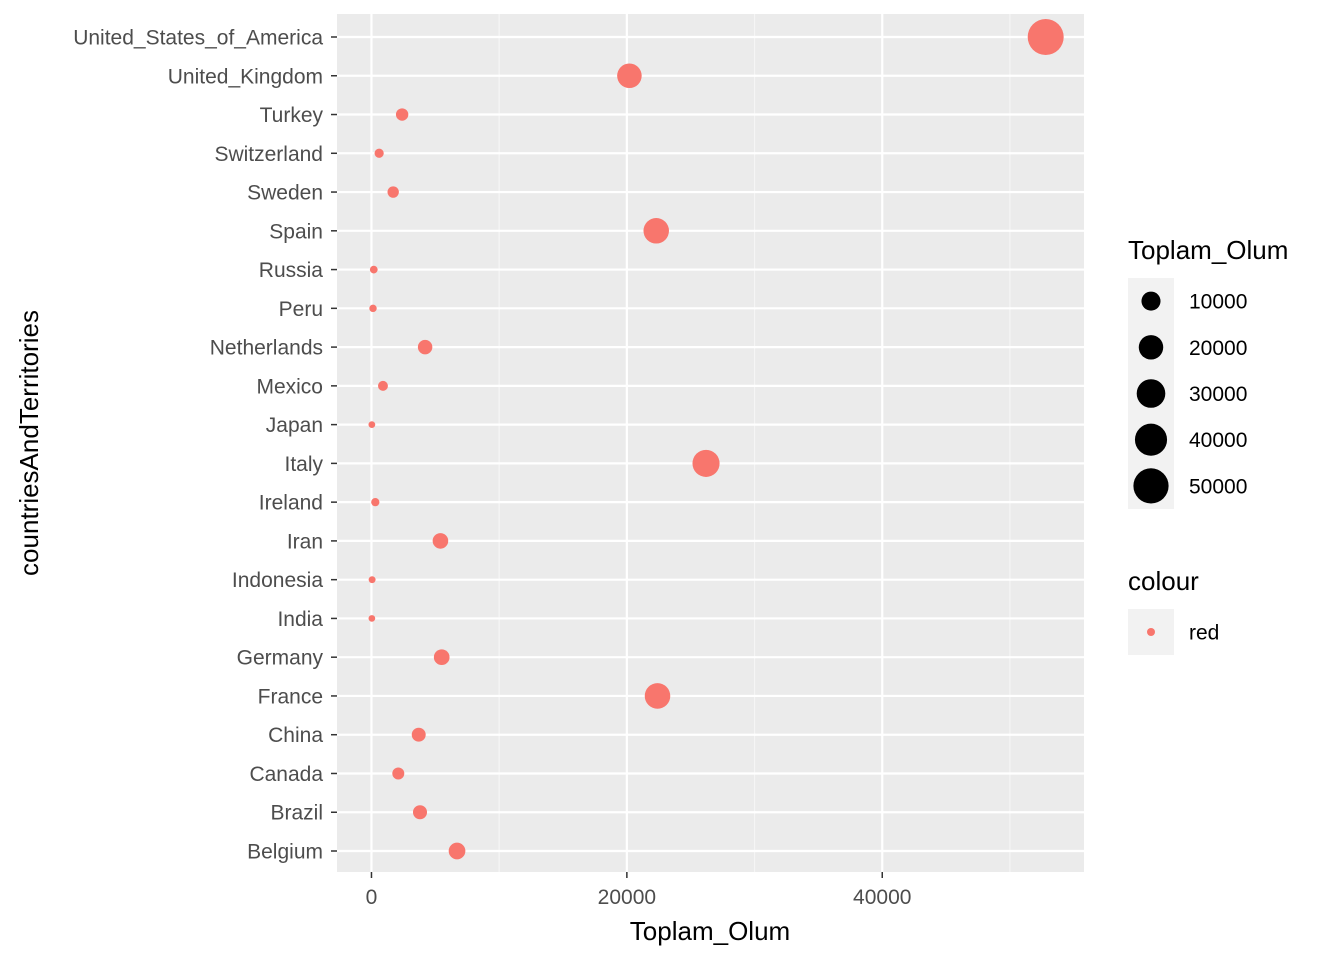 The height and width of the screenshot is (960, 1344). What do you see at coordinates (286, 774) in the screenshot?
I see `y-tick-label: Canada` at bounding box center [286, 774].